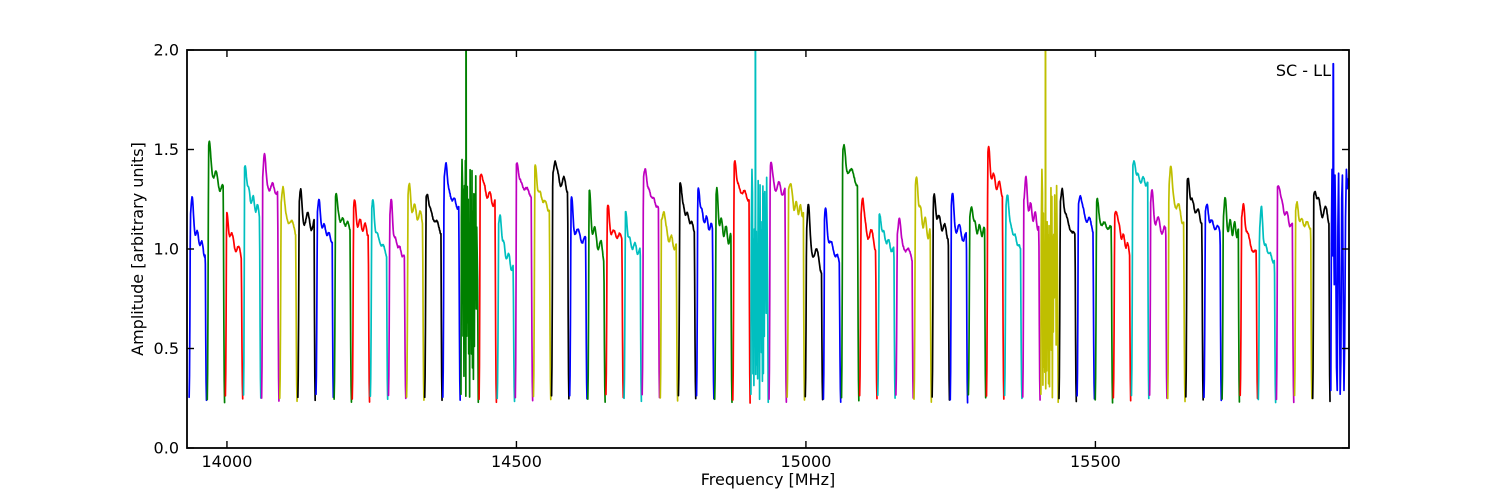 The height and width of the screenshot is (500, 1500). I want to click on y-tick-label: 2.0, so click(166, 50).